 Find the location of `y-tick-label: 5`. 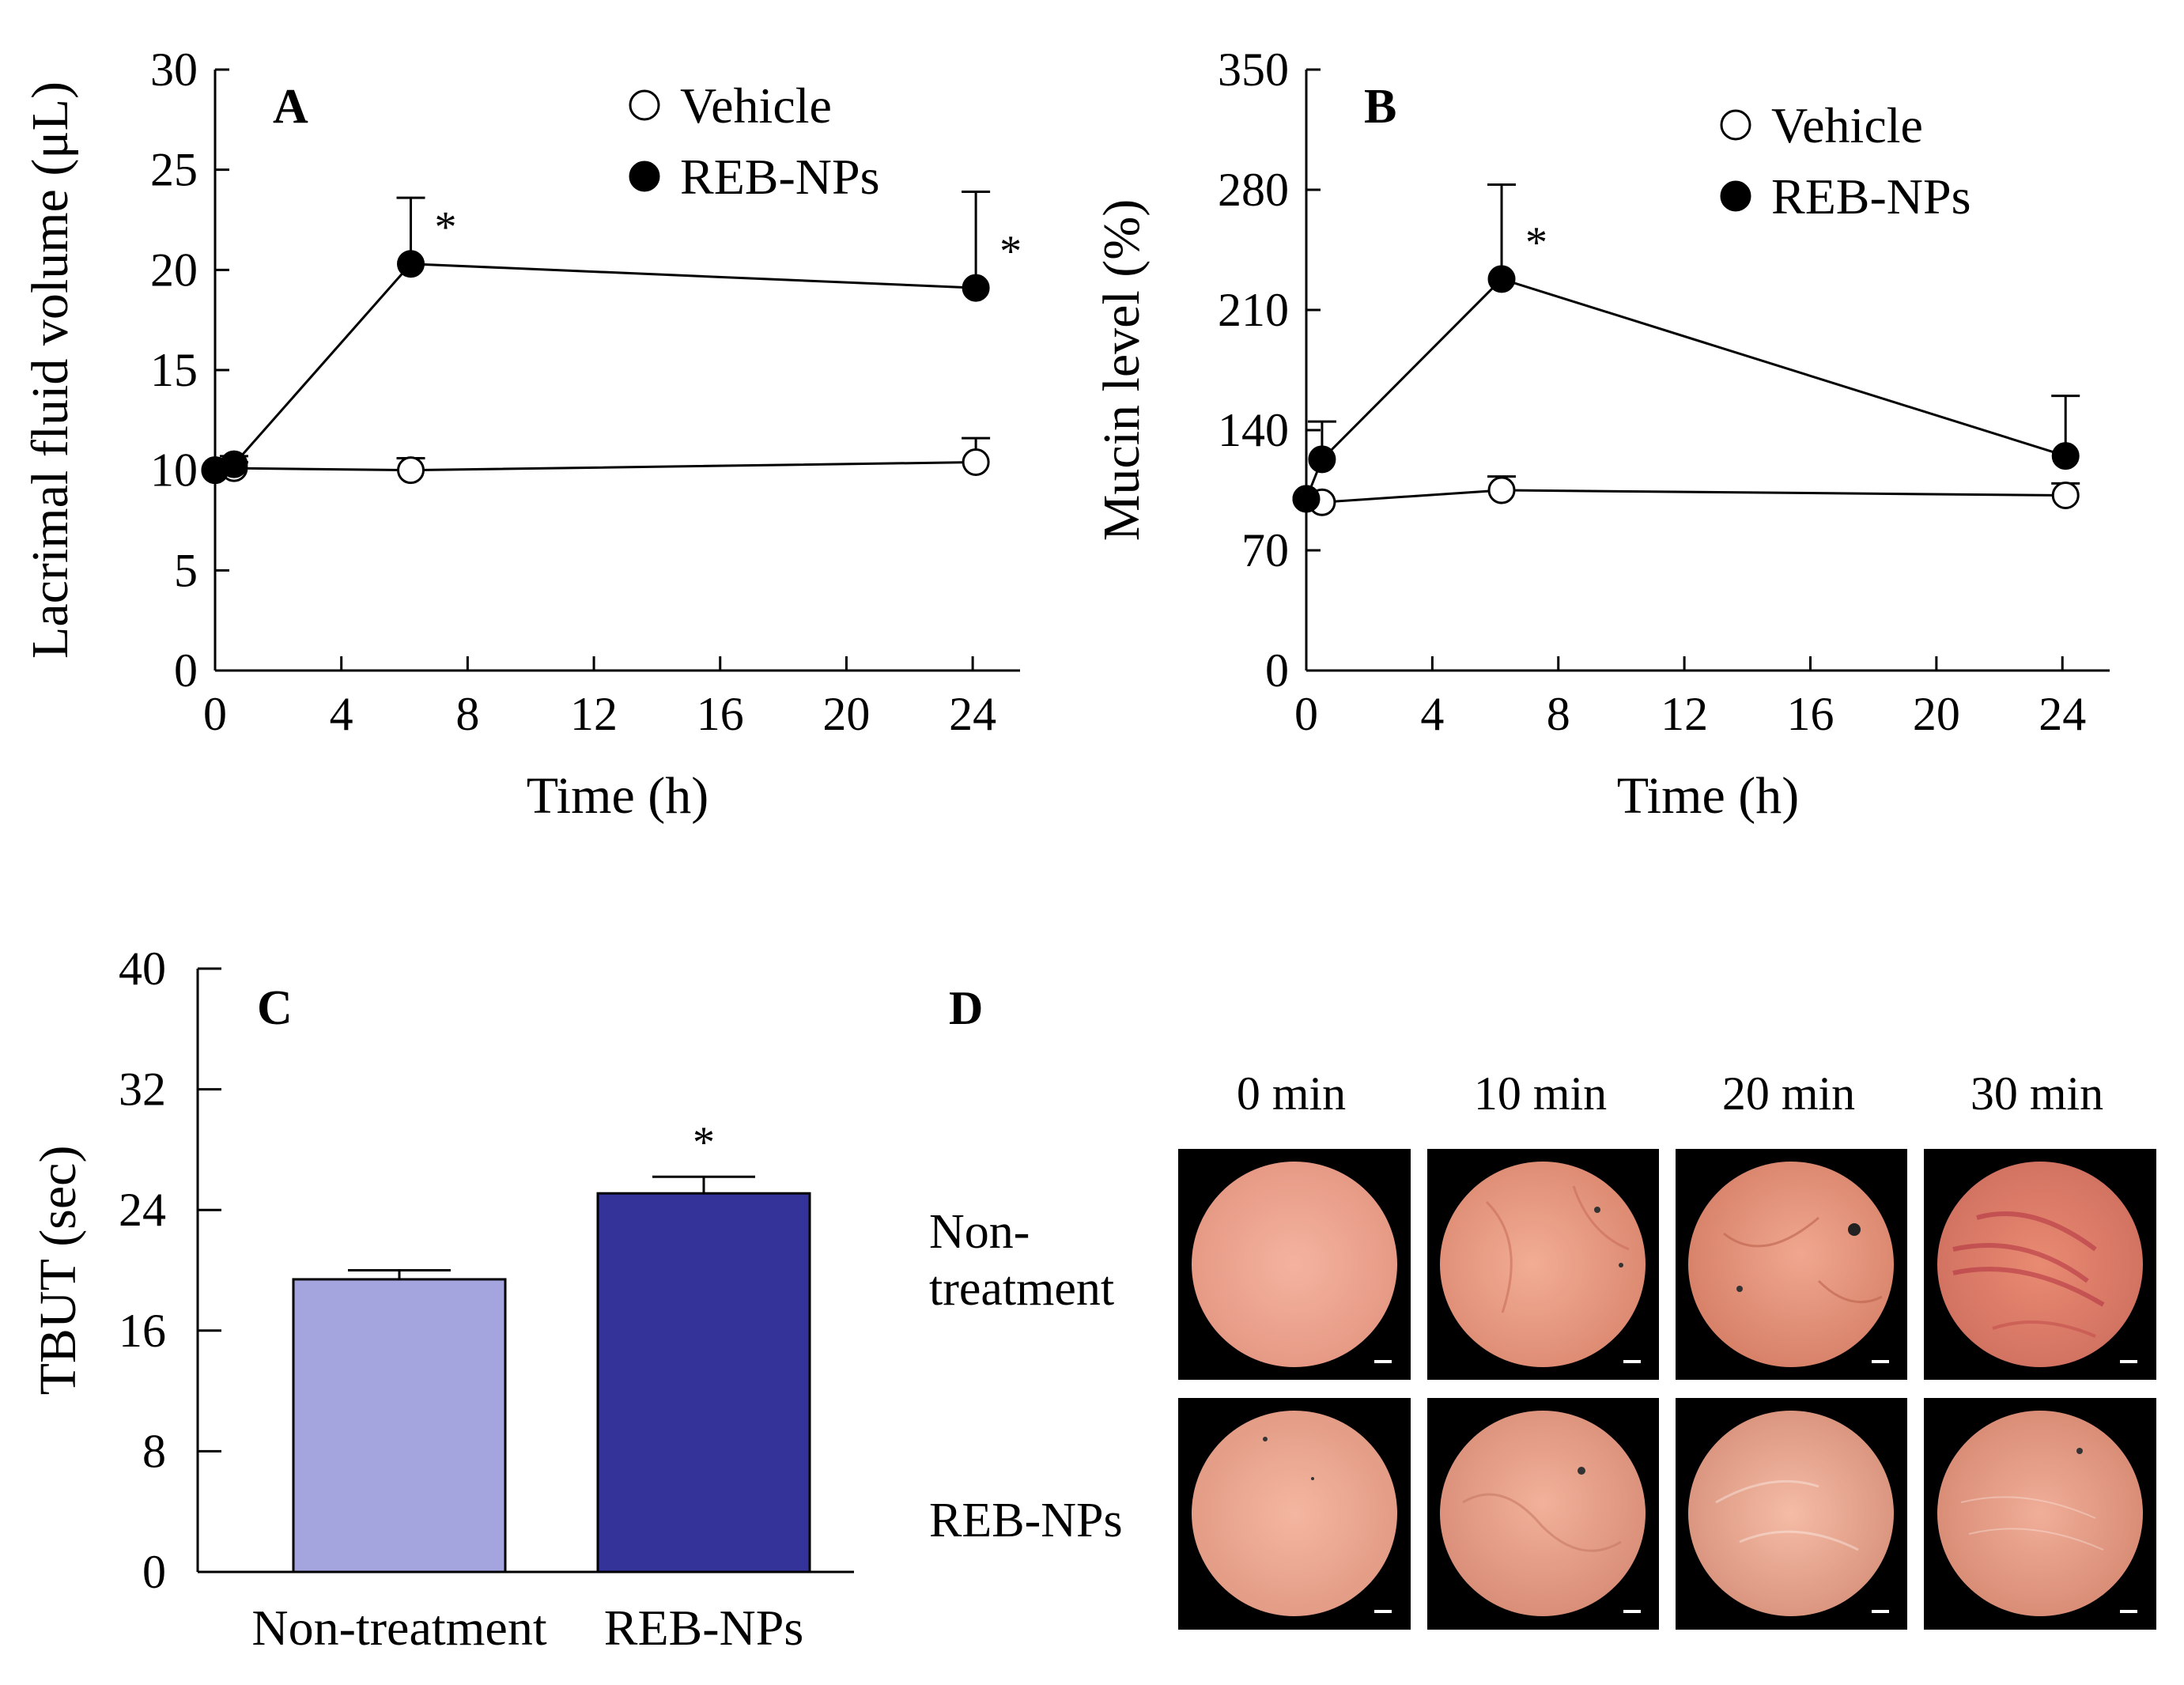

y-tick-label: 5 is located at coordinates (186, 570).